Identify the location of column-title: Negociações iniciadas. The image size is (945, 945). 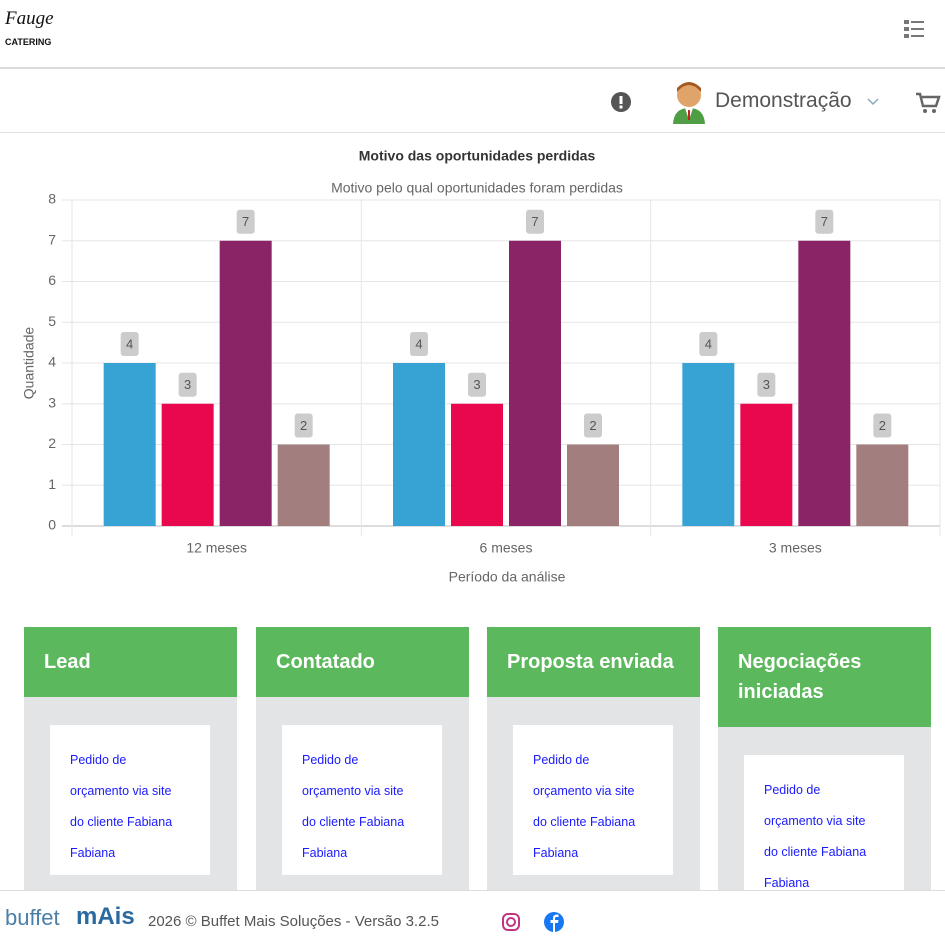
(824, 677).